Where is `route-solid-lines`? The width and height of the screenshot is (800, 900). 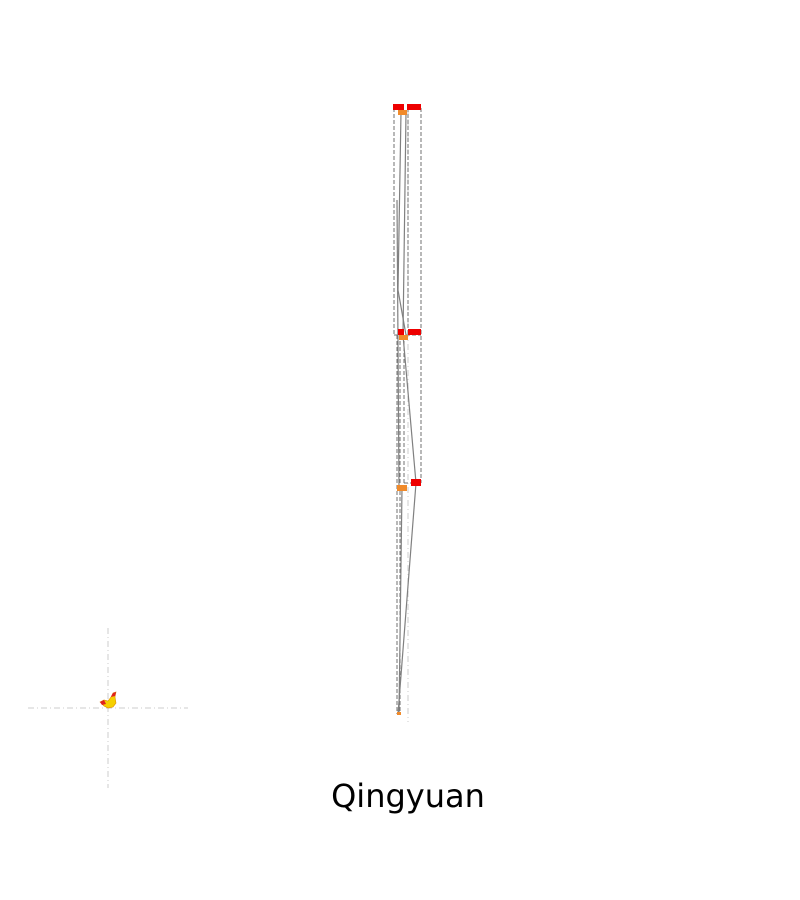
route-solid-lines is located at coordinates (406, 413).